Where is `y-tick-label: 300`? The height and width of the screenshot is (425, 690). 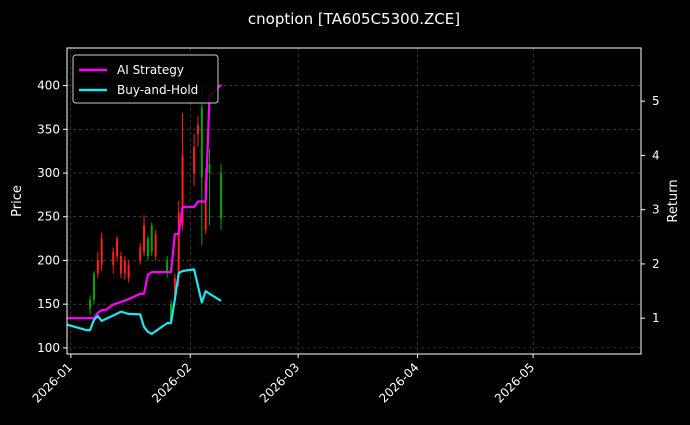 y-tick-label: 300 is located at coordinates (48, 173).